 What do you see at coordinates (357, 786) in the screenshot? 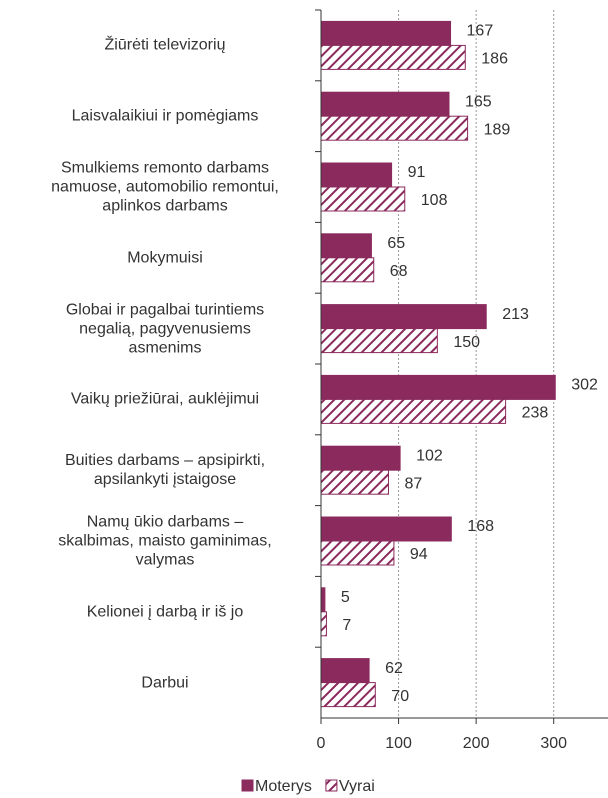
I see `legend-label: Vyrai` at bounding box center [357, 786].